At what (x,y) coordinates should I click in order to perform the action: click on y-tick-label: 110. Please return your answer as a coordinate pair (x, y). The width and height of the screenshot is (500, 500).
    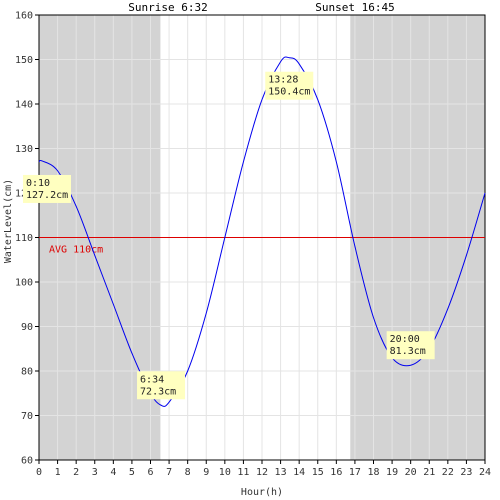
    Looking at the image, I should click on (24, 238).